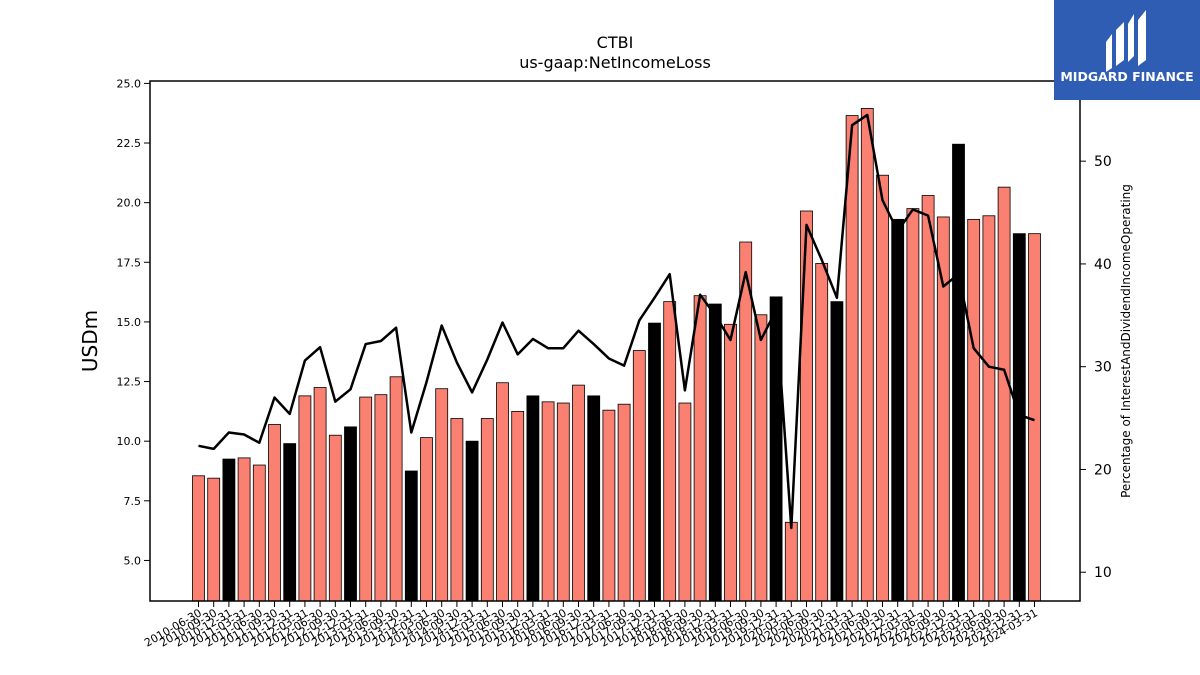 The image size is (1200, 675). I want to click on y2-tick-label: 50, so click(1103, 162).